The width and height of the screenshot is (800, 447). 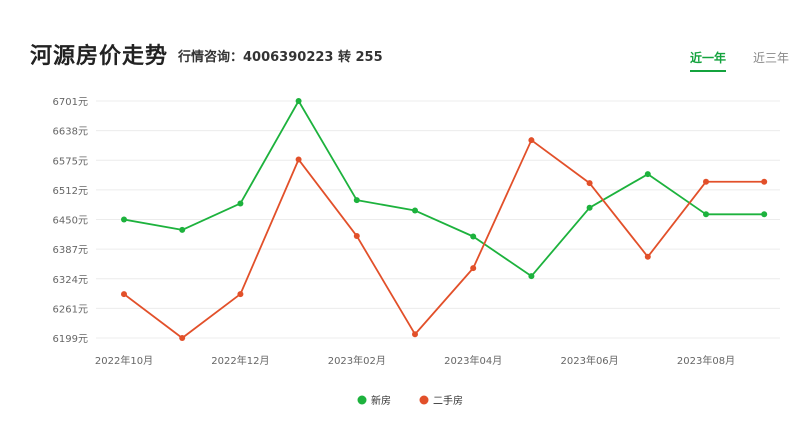 I want to click on page-title: 河源房价走势, so click(x=99, y=56).